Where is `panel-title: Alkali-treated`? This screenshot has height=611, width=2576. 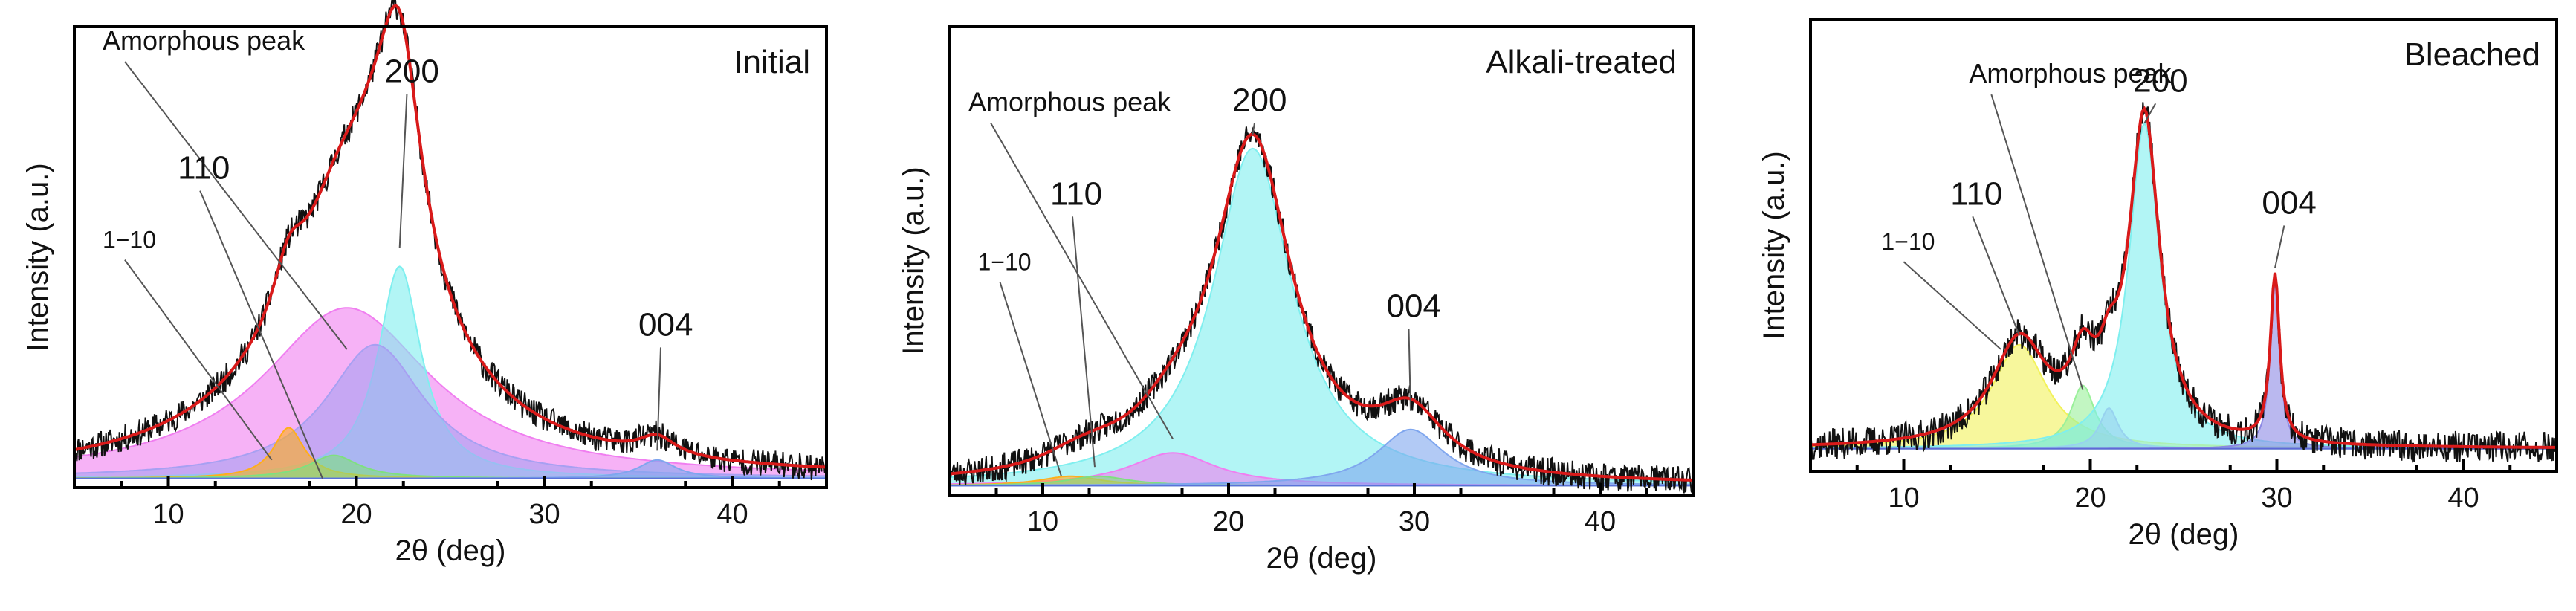 panel-title: Alkali-treated is located at coordinates (1581, 62).